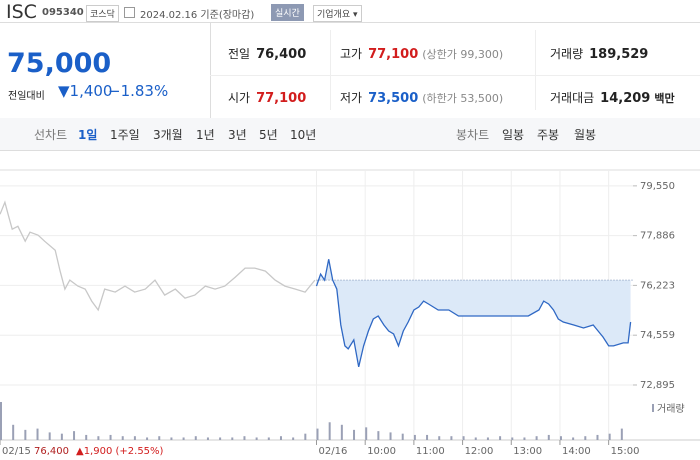  What do you see at coordinates (333, 451) in the screenshot?
I see `x-tick-label: 02/16` at bounding box center [333, 451].